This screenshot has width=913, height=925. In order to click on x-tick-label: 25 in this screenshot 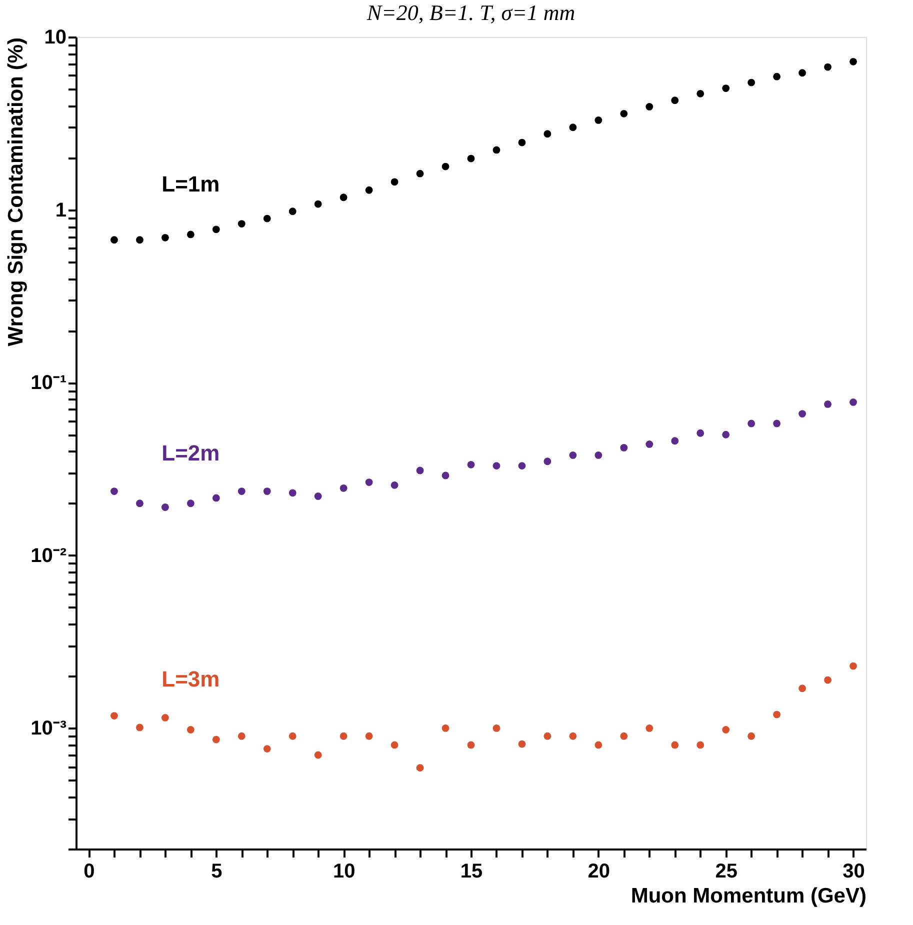, I will do `click(726, 871)`.